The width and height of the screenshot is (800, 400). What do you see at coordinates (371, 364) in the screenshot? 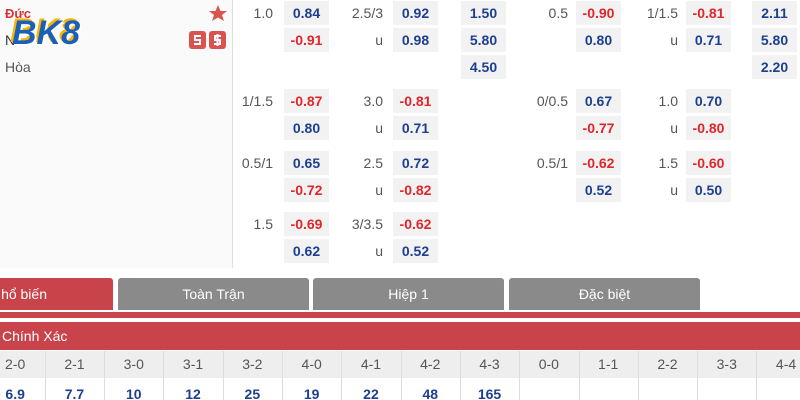
I see `score-label: 4-1` at bounding box center [371, 364].